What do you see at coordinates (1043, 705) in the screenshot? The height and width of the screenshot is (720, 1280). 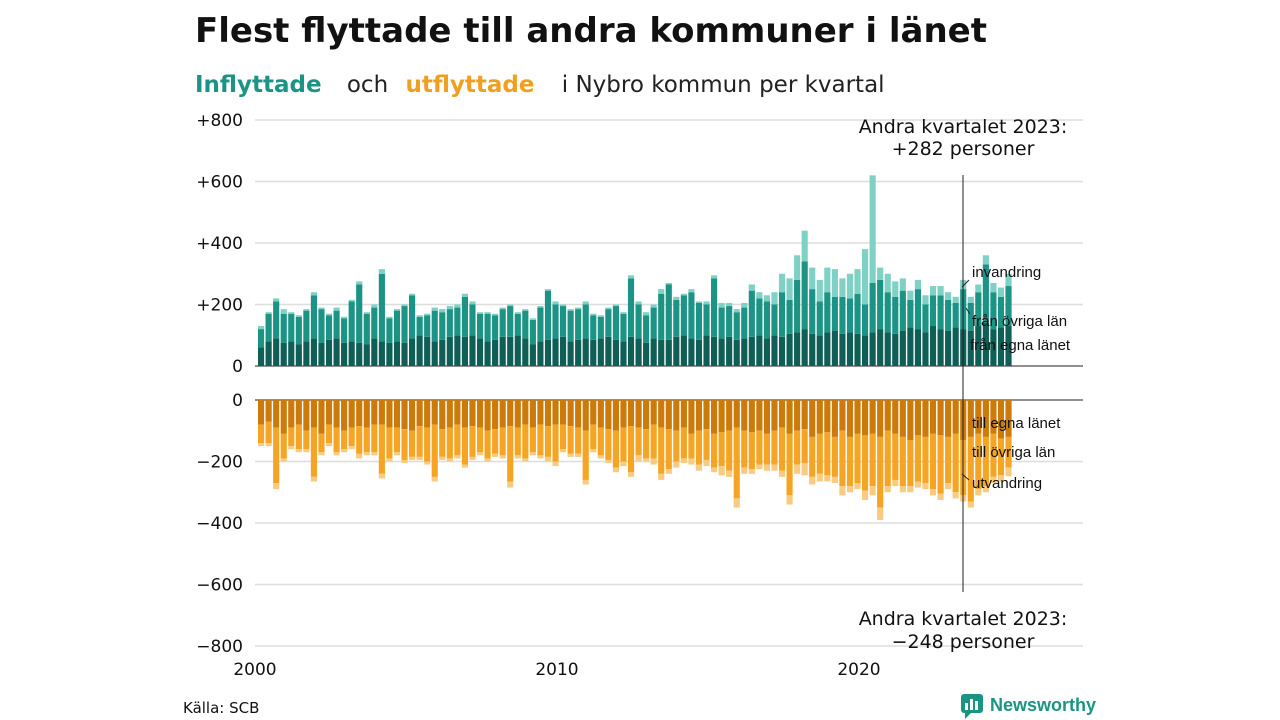 I see `brand-name: Newsworthy` at bounding box center [1043, 705].